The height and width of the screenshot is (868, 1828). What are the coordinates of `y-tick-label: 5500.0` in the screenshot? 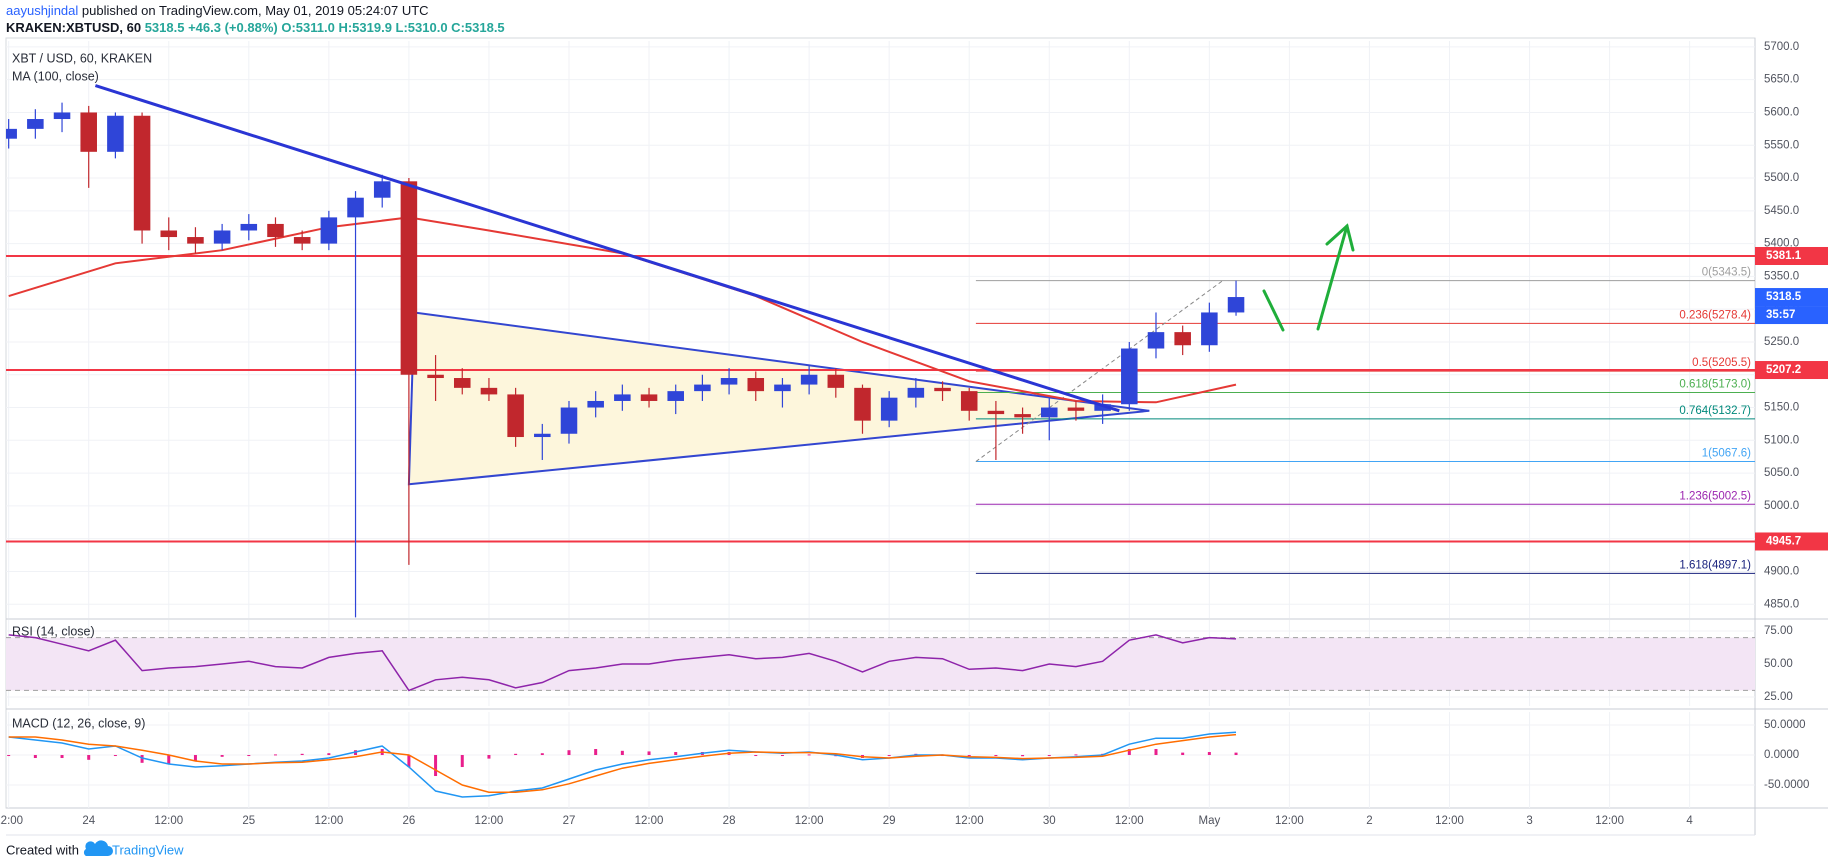 It's located at (1781, 178).